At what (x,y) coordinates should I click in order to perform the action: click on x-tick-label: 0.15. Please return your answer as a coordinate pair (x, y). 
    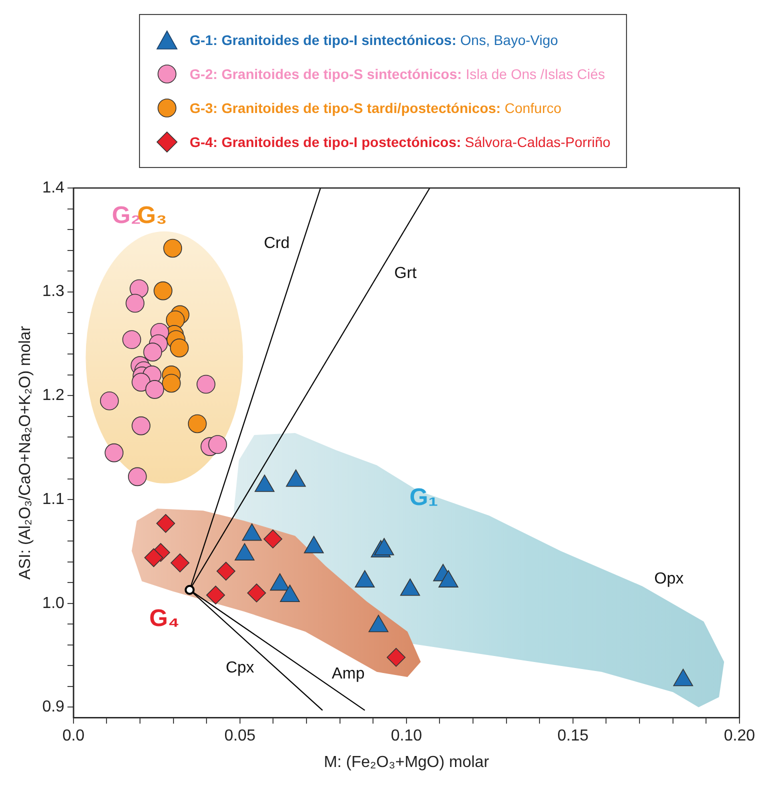
    Looking at the image, I should click on (573, 736).